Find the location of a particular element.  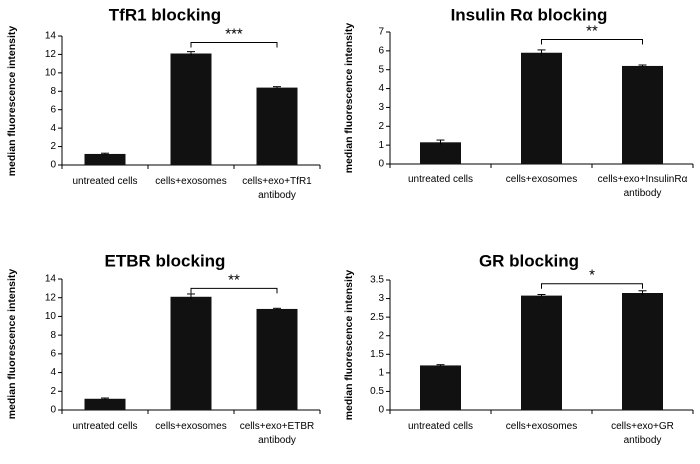

x-category-label: cells+exo+ETBR antibody is located at coordinates (277, 433).